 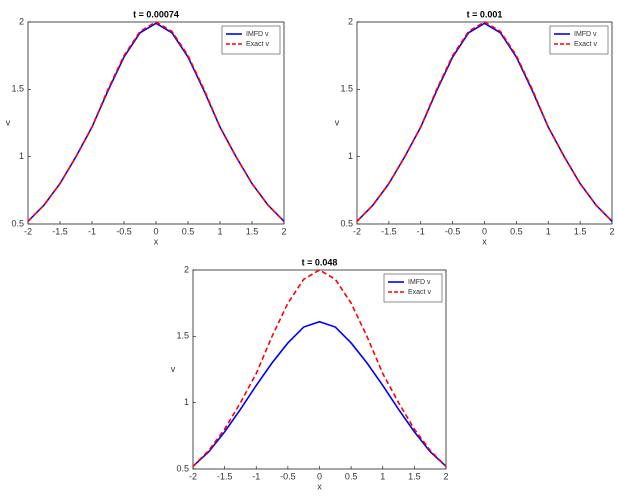 I want to click on chart-title: t = 0.001, so click(x=485, y=14).